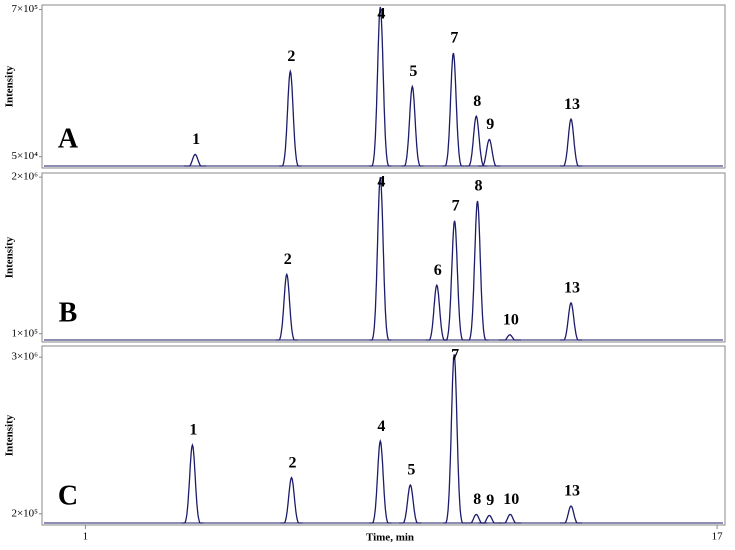 This screenshot has height=550, width=735. Describe the element at coordinates (438, 270) in the screenshot. I see `peak-label: 6` at that location.